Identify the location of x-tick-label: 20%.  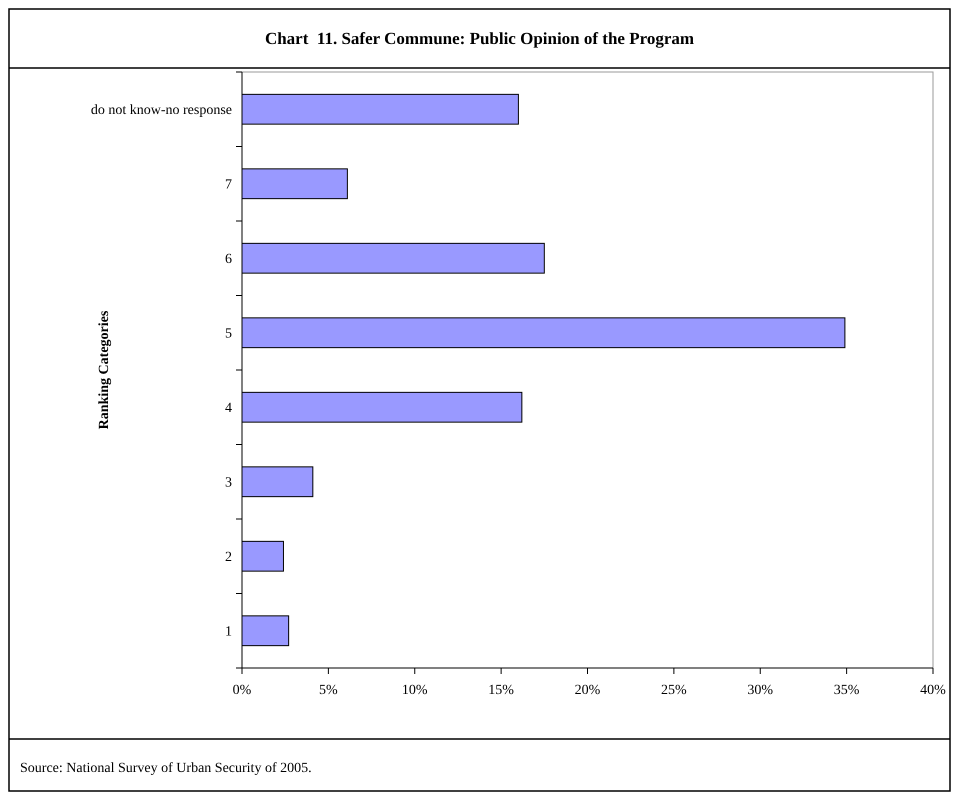
(587, 690).